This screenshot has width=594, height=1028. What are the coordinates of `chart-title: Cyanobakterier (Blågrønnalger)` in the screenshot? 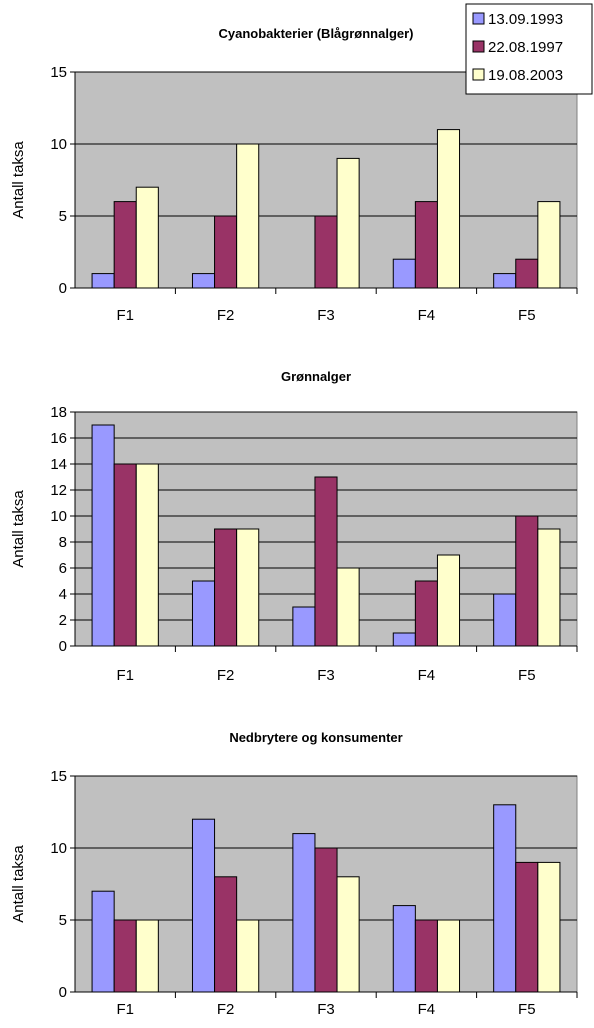 It's located at (315, 33).